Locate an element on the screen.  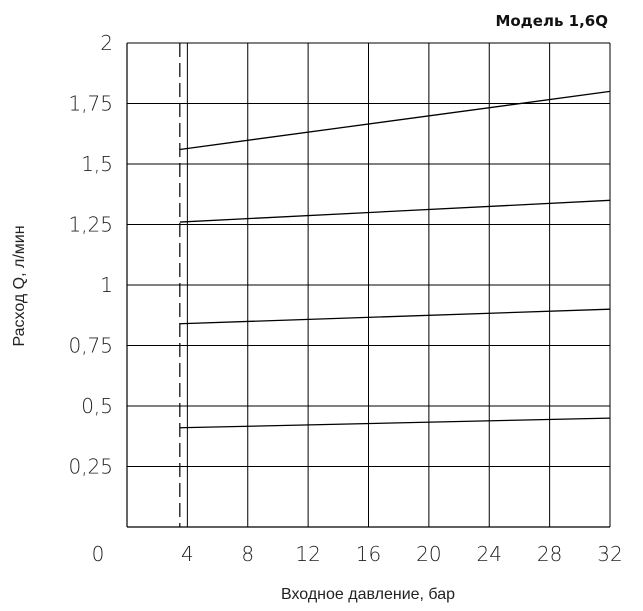
x-tick-label: 12 is located at coordinates (307, 554).